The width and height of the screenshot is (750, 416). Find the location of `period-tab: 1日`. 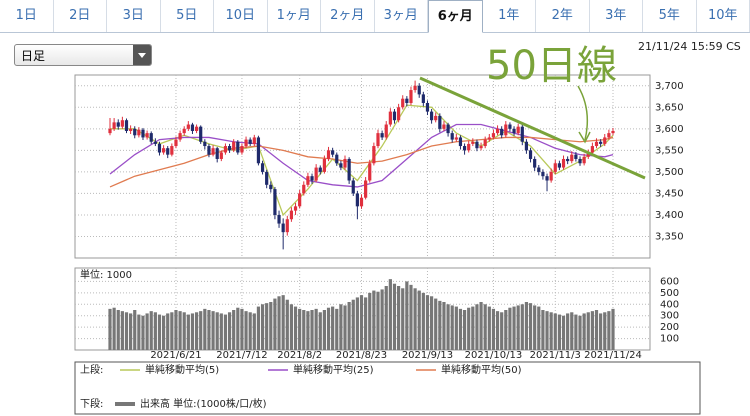

period-tab: 1日 is located at coordinates (27, 16).